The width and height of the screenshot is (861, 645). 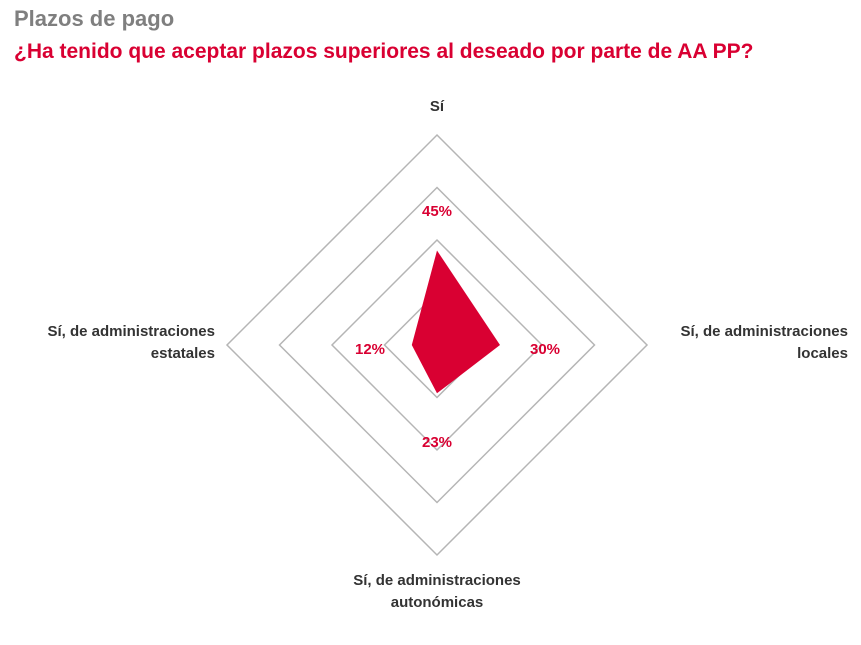 I want to click on axis-label-1: Sí, so click(x=437, y=106).